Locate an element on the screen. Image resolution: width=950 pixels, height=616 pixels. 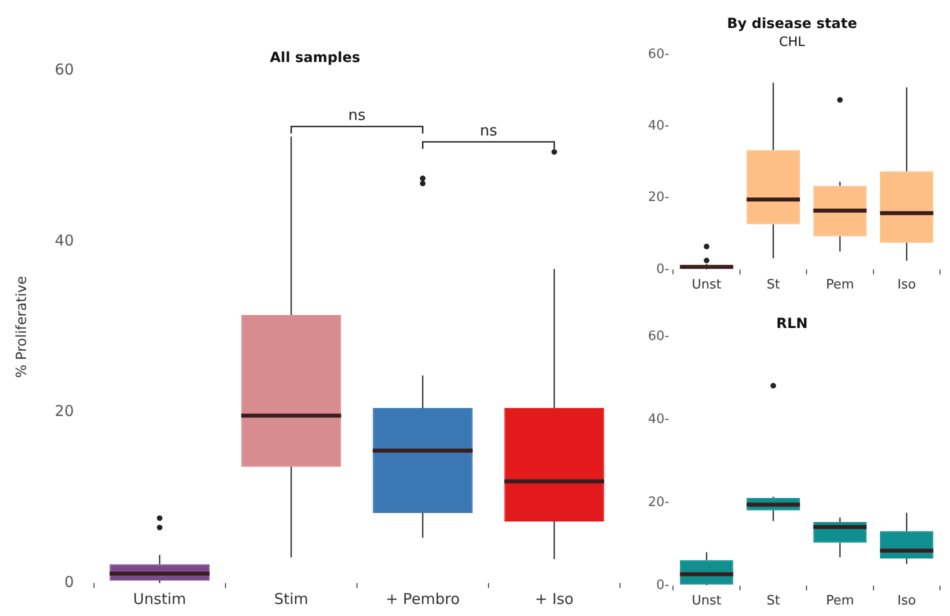
chart-title: RLN is located at coordinates (792, 324).